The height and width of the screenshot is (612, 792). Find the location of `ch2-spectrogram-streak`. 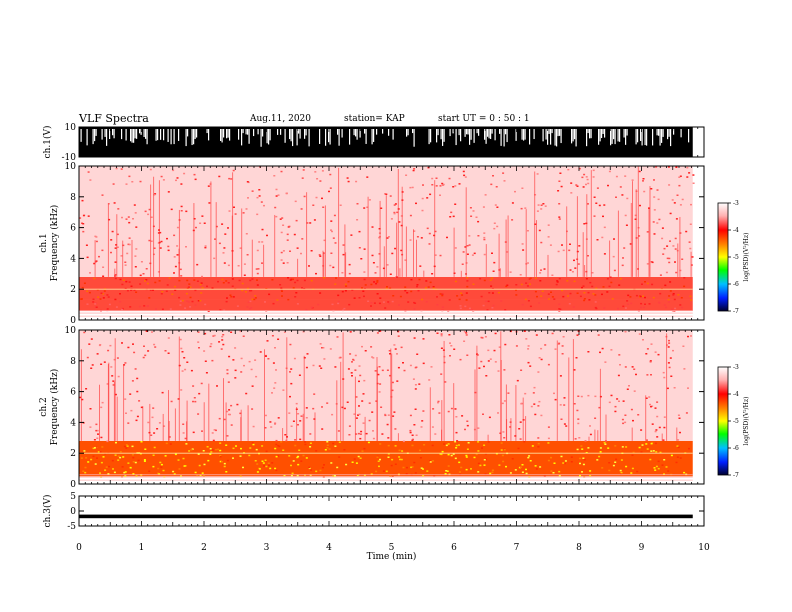

ch2-spectrogram-streak is located at coordinates (662, 437).